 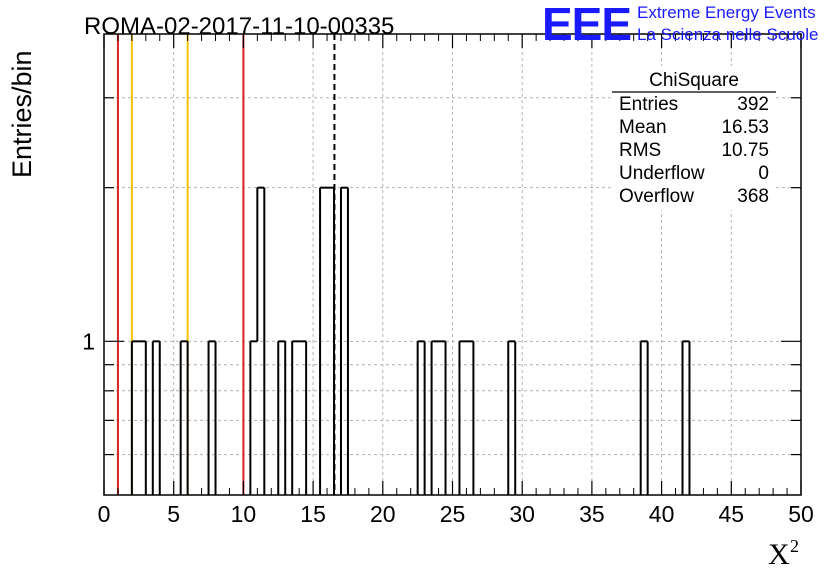 I want to click on stats-row-value: 16.53, so click(x=745, y=127).